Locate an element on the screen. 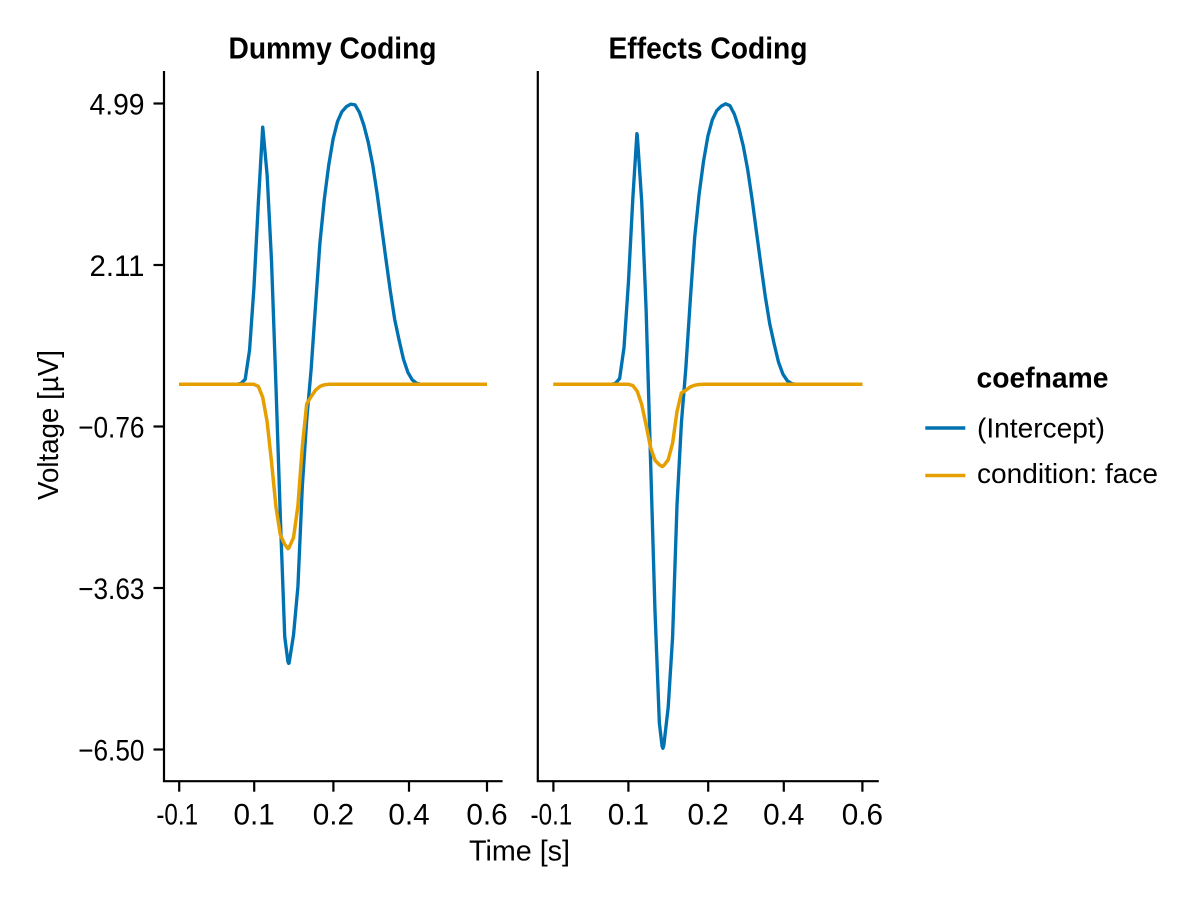 The width and height of the screenshot is (1200, 905). svg-text: coefname is located at coordinates (1043, 379).